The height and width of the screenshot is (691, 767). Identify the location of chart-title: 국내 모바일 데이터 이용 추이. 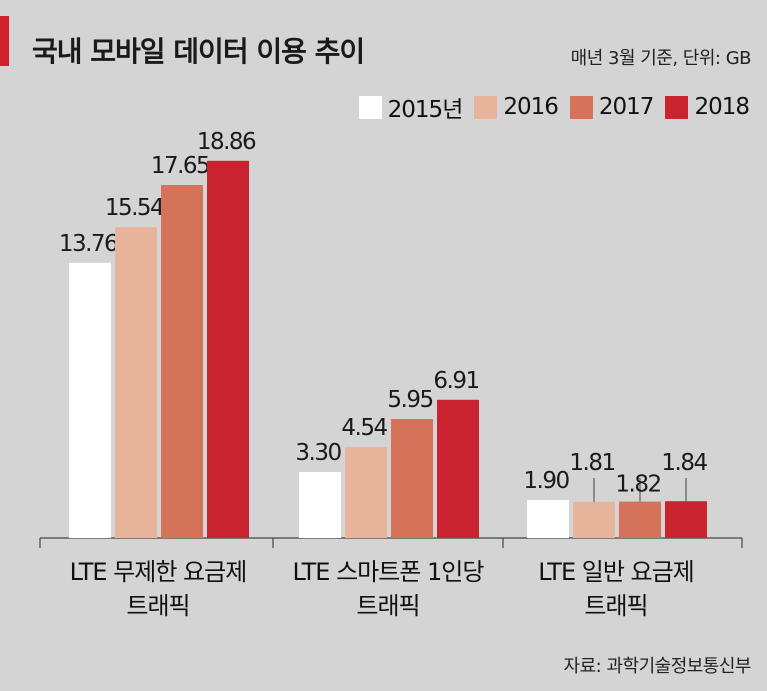
(198, 51).